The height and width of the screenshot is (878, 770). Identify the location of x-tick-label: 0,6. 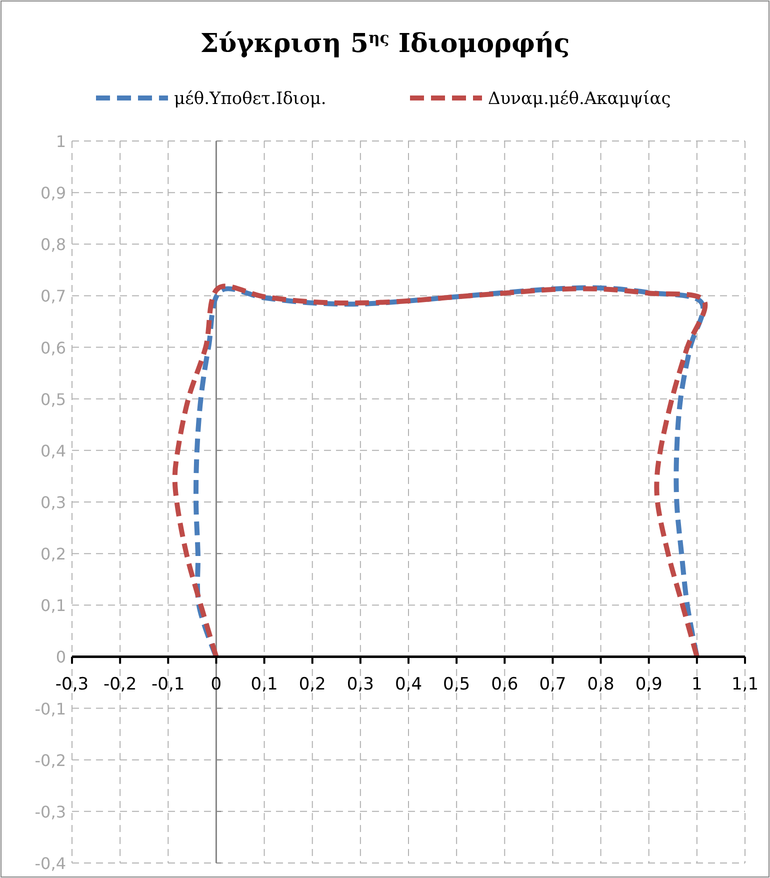
(504, 684).